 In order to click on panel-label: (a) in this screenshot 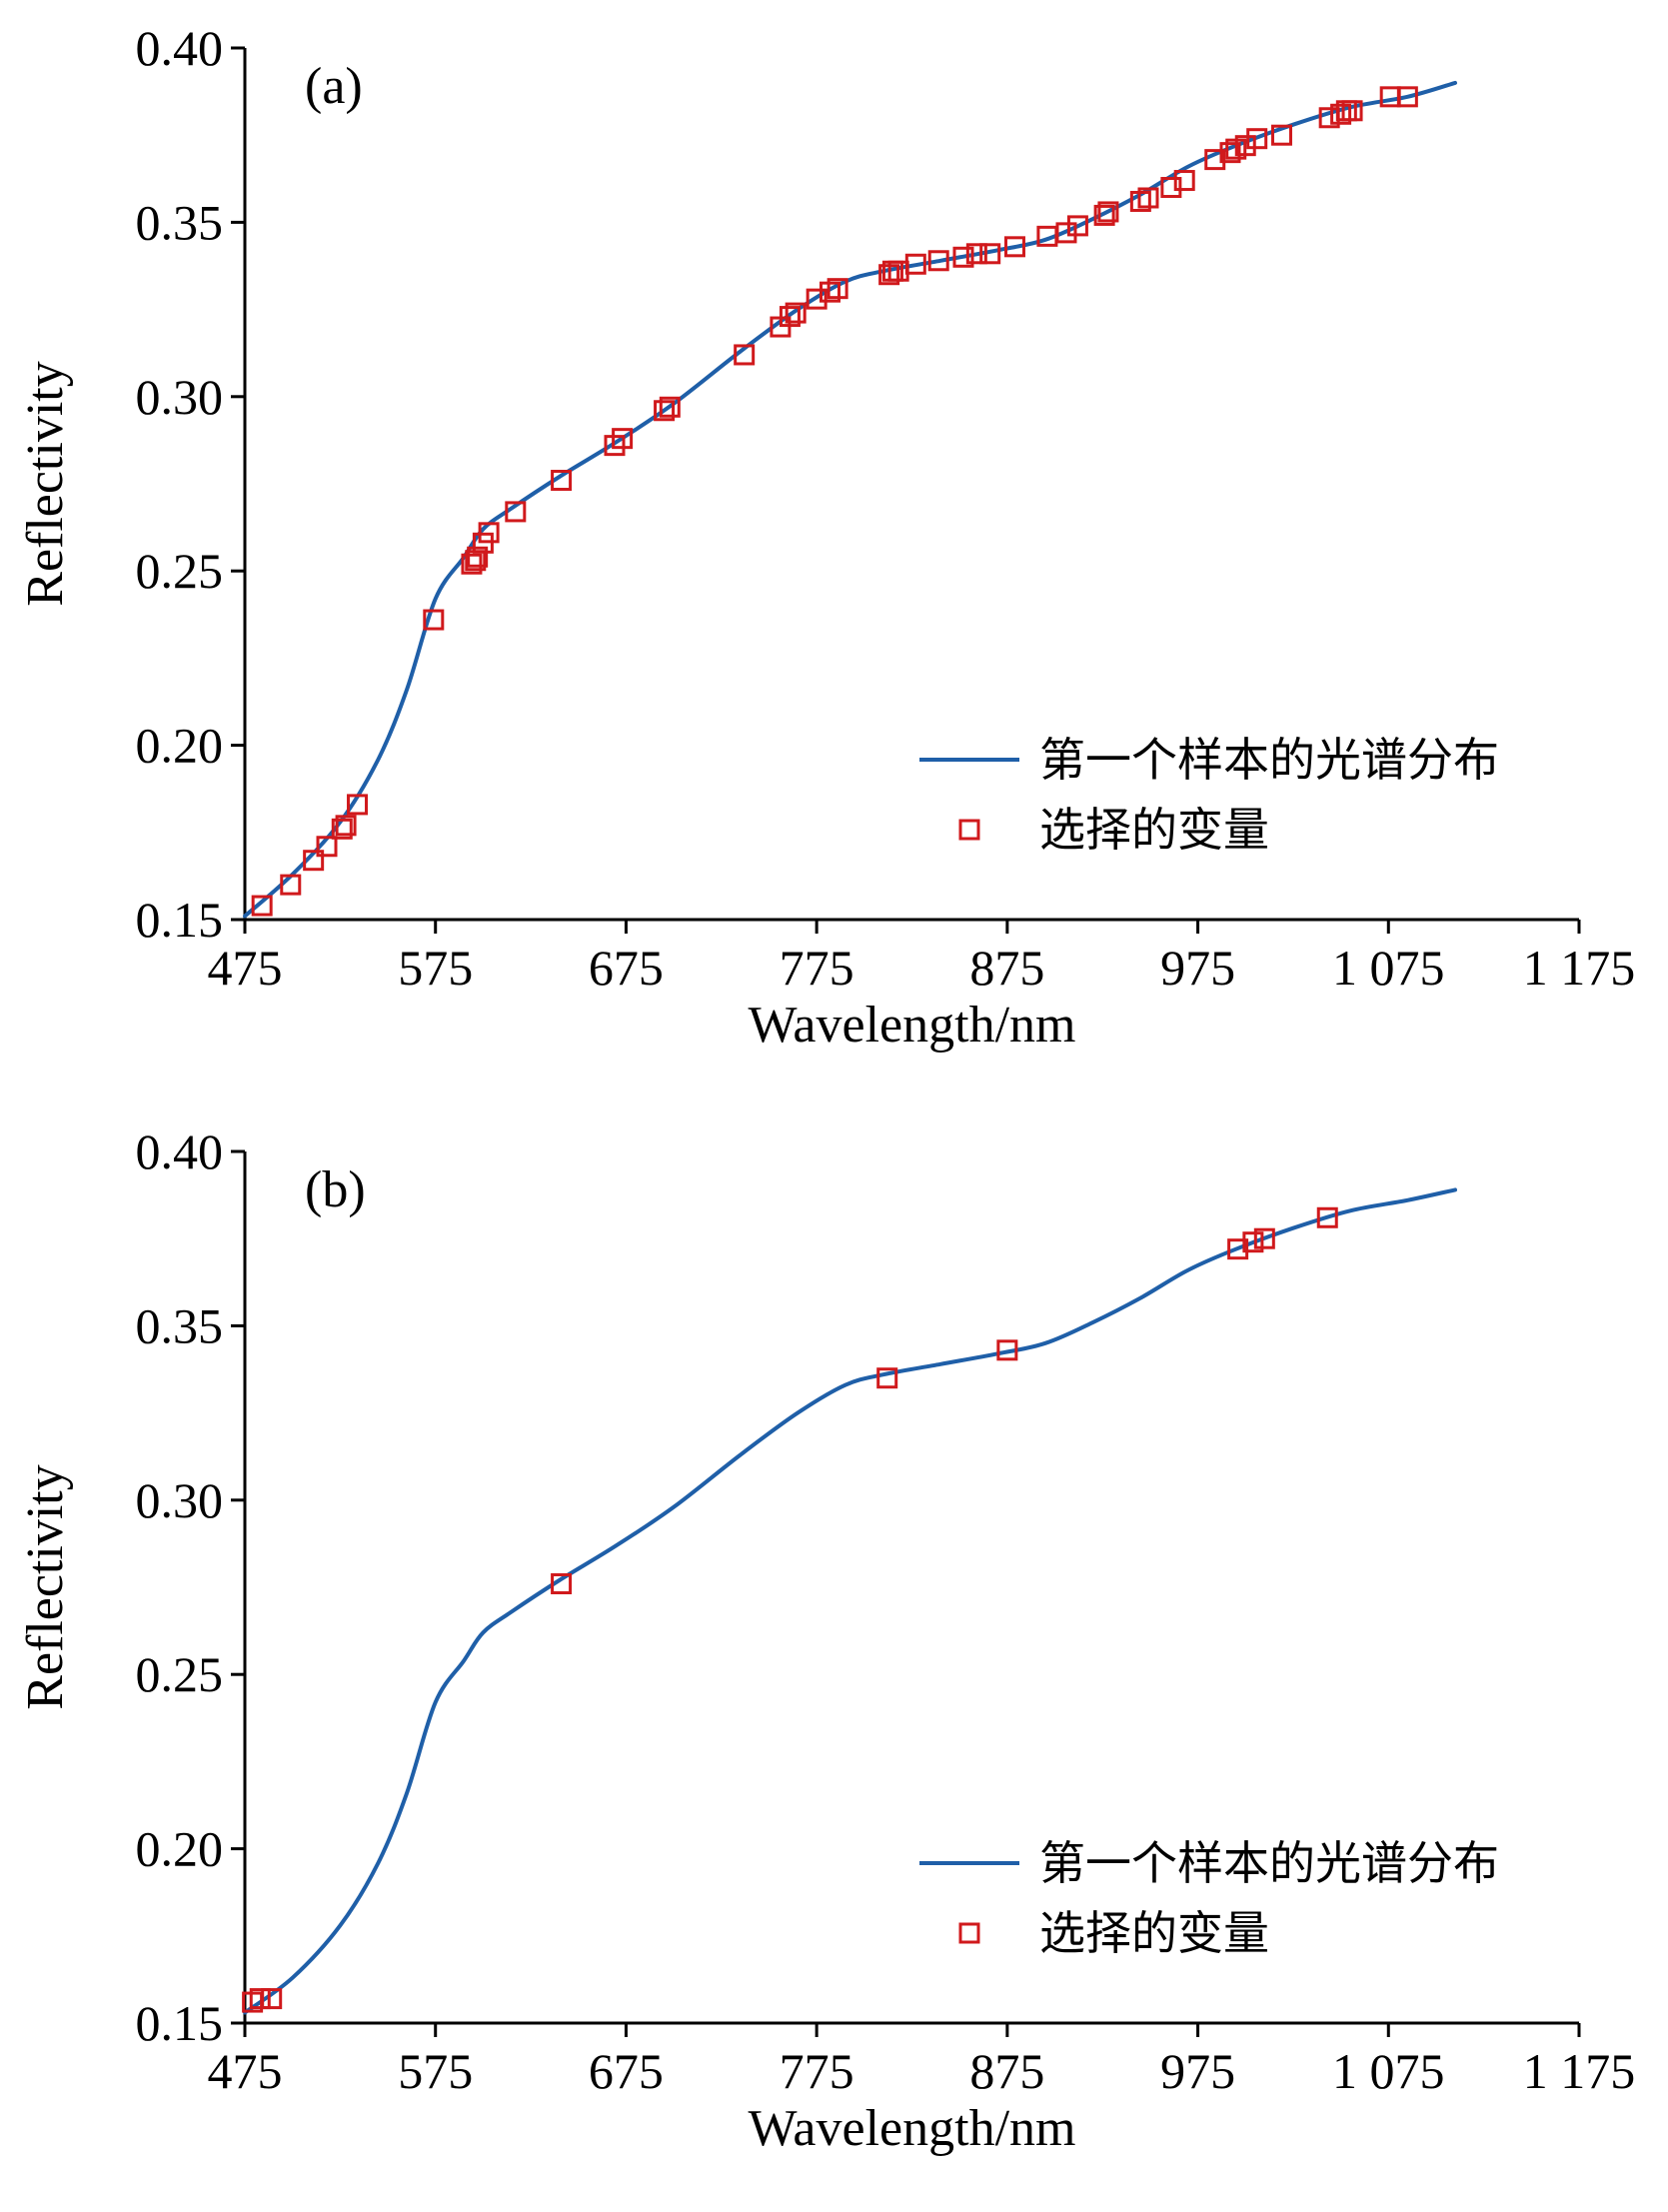, I will do `click(334, 86)`.